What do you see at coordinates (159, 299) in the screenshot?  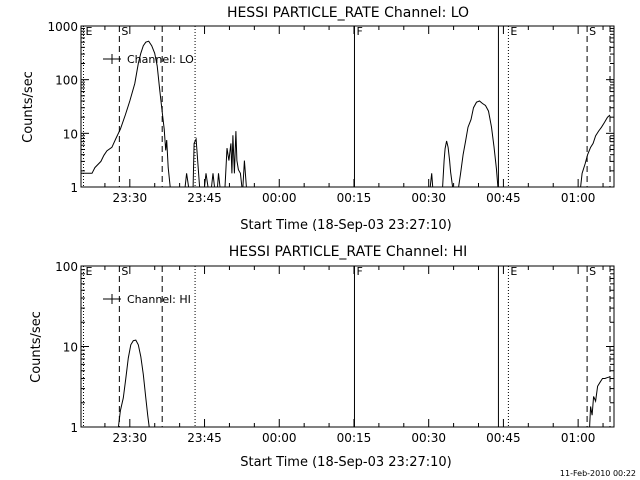 I see `legend-entry-label: Channel: HI` at bounding box center [159, 299].